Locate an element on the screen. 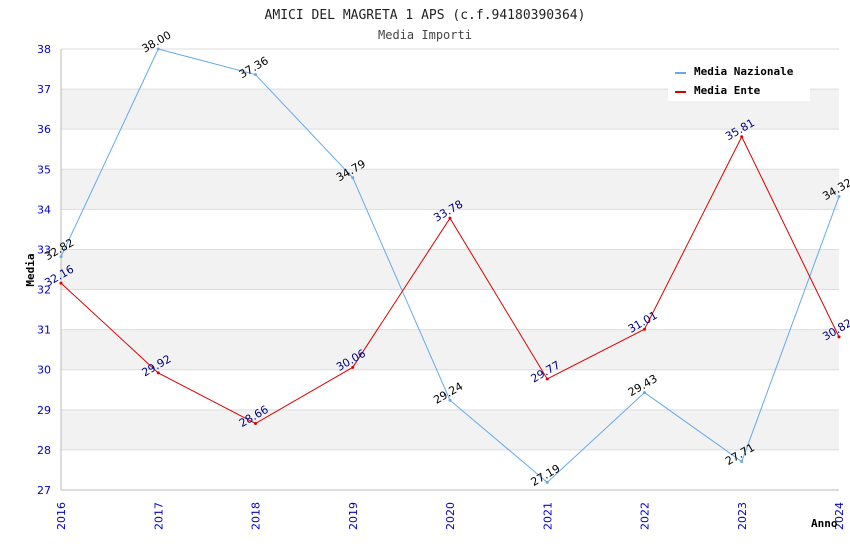 The width and height of the screenshot is (850, 550). x-tick-label: 2020 is located at coordinates (450, 516).